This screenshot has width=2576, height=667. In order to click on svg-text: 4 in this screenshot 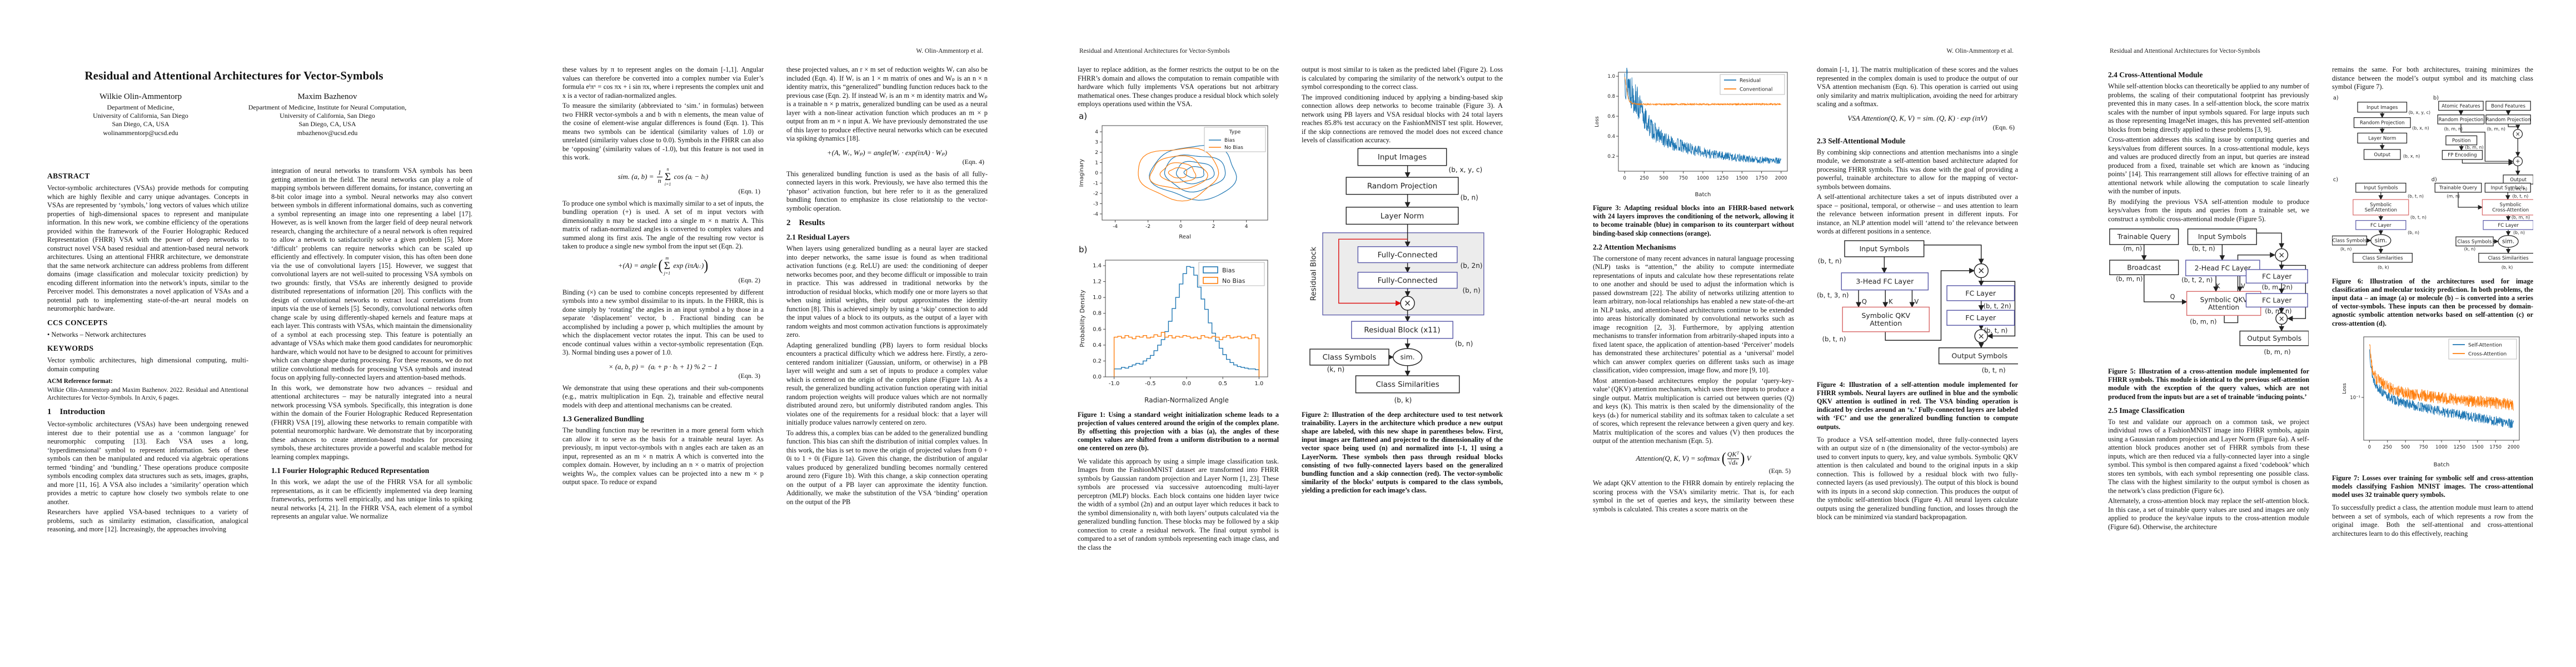, I will do `click(1246, 227)`.